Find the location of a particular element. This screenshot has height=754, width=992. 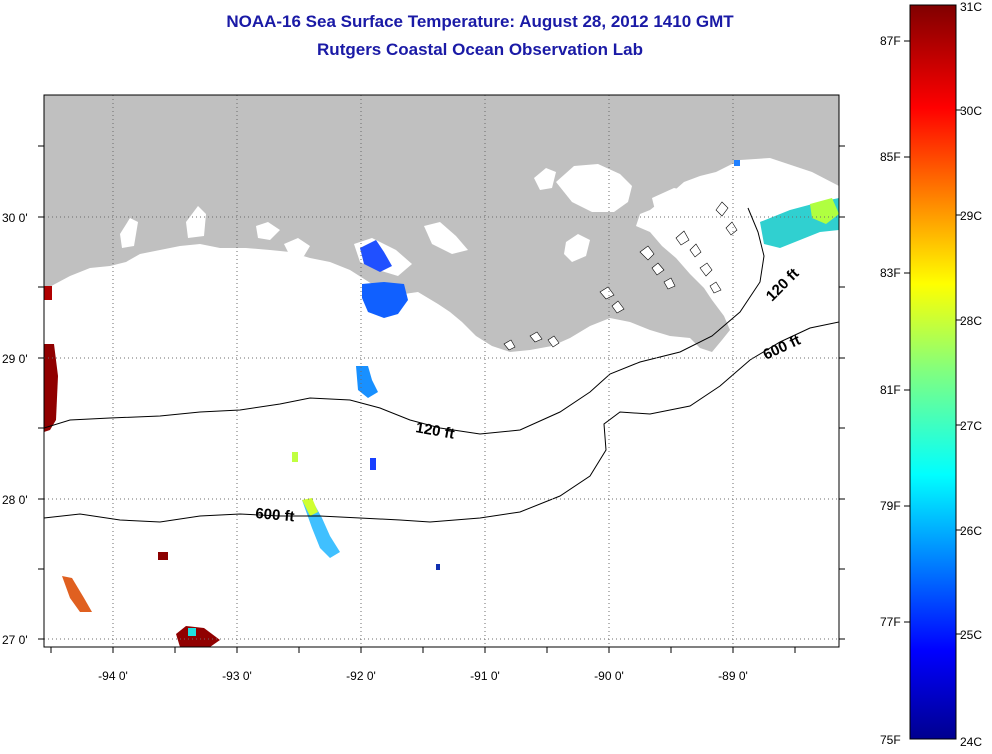

lon-label-92: -92 0' is located at coordinates (361, 676).